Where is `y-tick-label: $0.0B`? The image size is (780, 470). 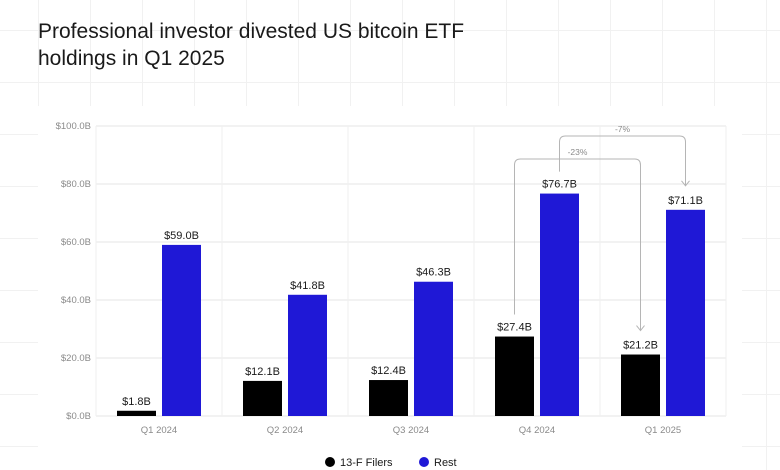 y-tick-label: $0.0B is located at coordinates (78, 416).